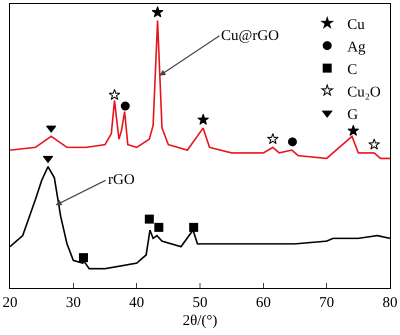 This screenshot has height=335, width=400. Describe the element at coordinates (356, 24) in the screenshot. I see `legend-label: Cu` at that location.